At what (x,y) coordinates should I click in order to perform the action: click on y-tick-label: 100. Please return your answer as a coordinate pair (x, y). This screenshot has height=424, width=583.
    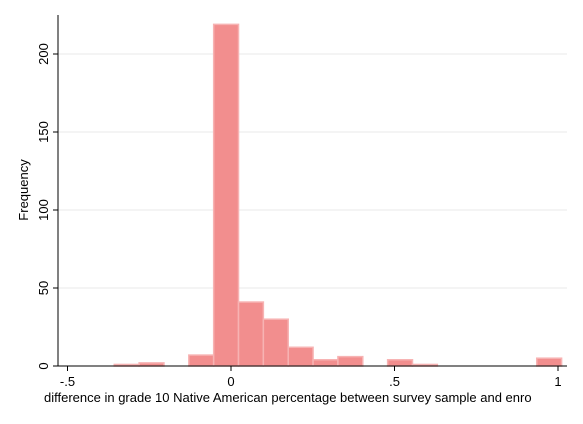
    Looking at the image, I should click on (43, 210).